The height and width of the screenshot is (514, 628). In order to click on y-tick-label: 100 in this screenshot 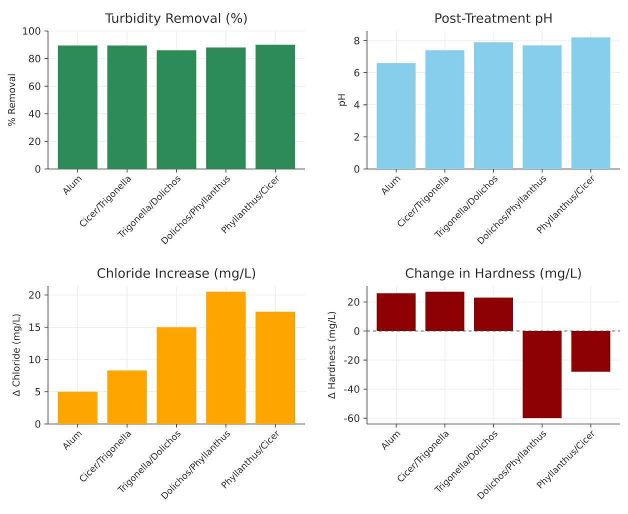, I will do `click(31, 31)`.